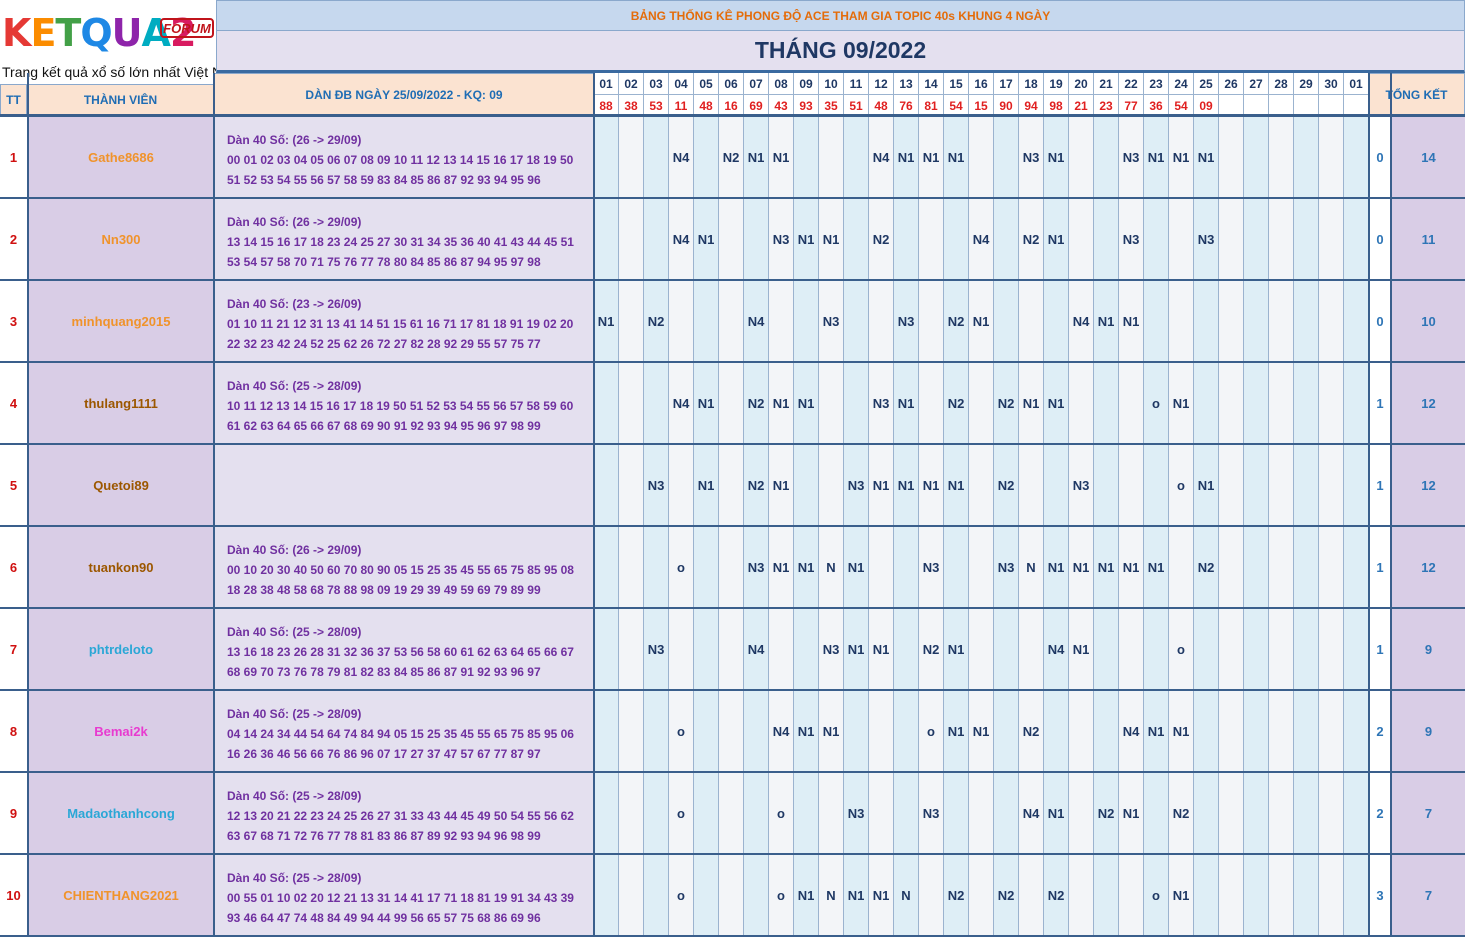 The image size is (1465, 937). What do you see at coordinates (1031, 105) in the screenshot?
I see `day-result: 94` at bounding box center [1031, 105].